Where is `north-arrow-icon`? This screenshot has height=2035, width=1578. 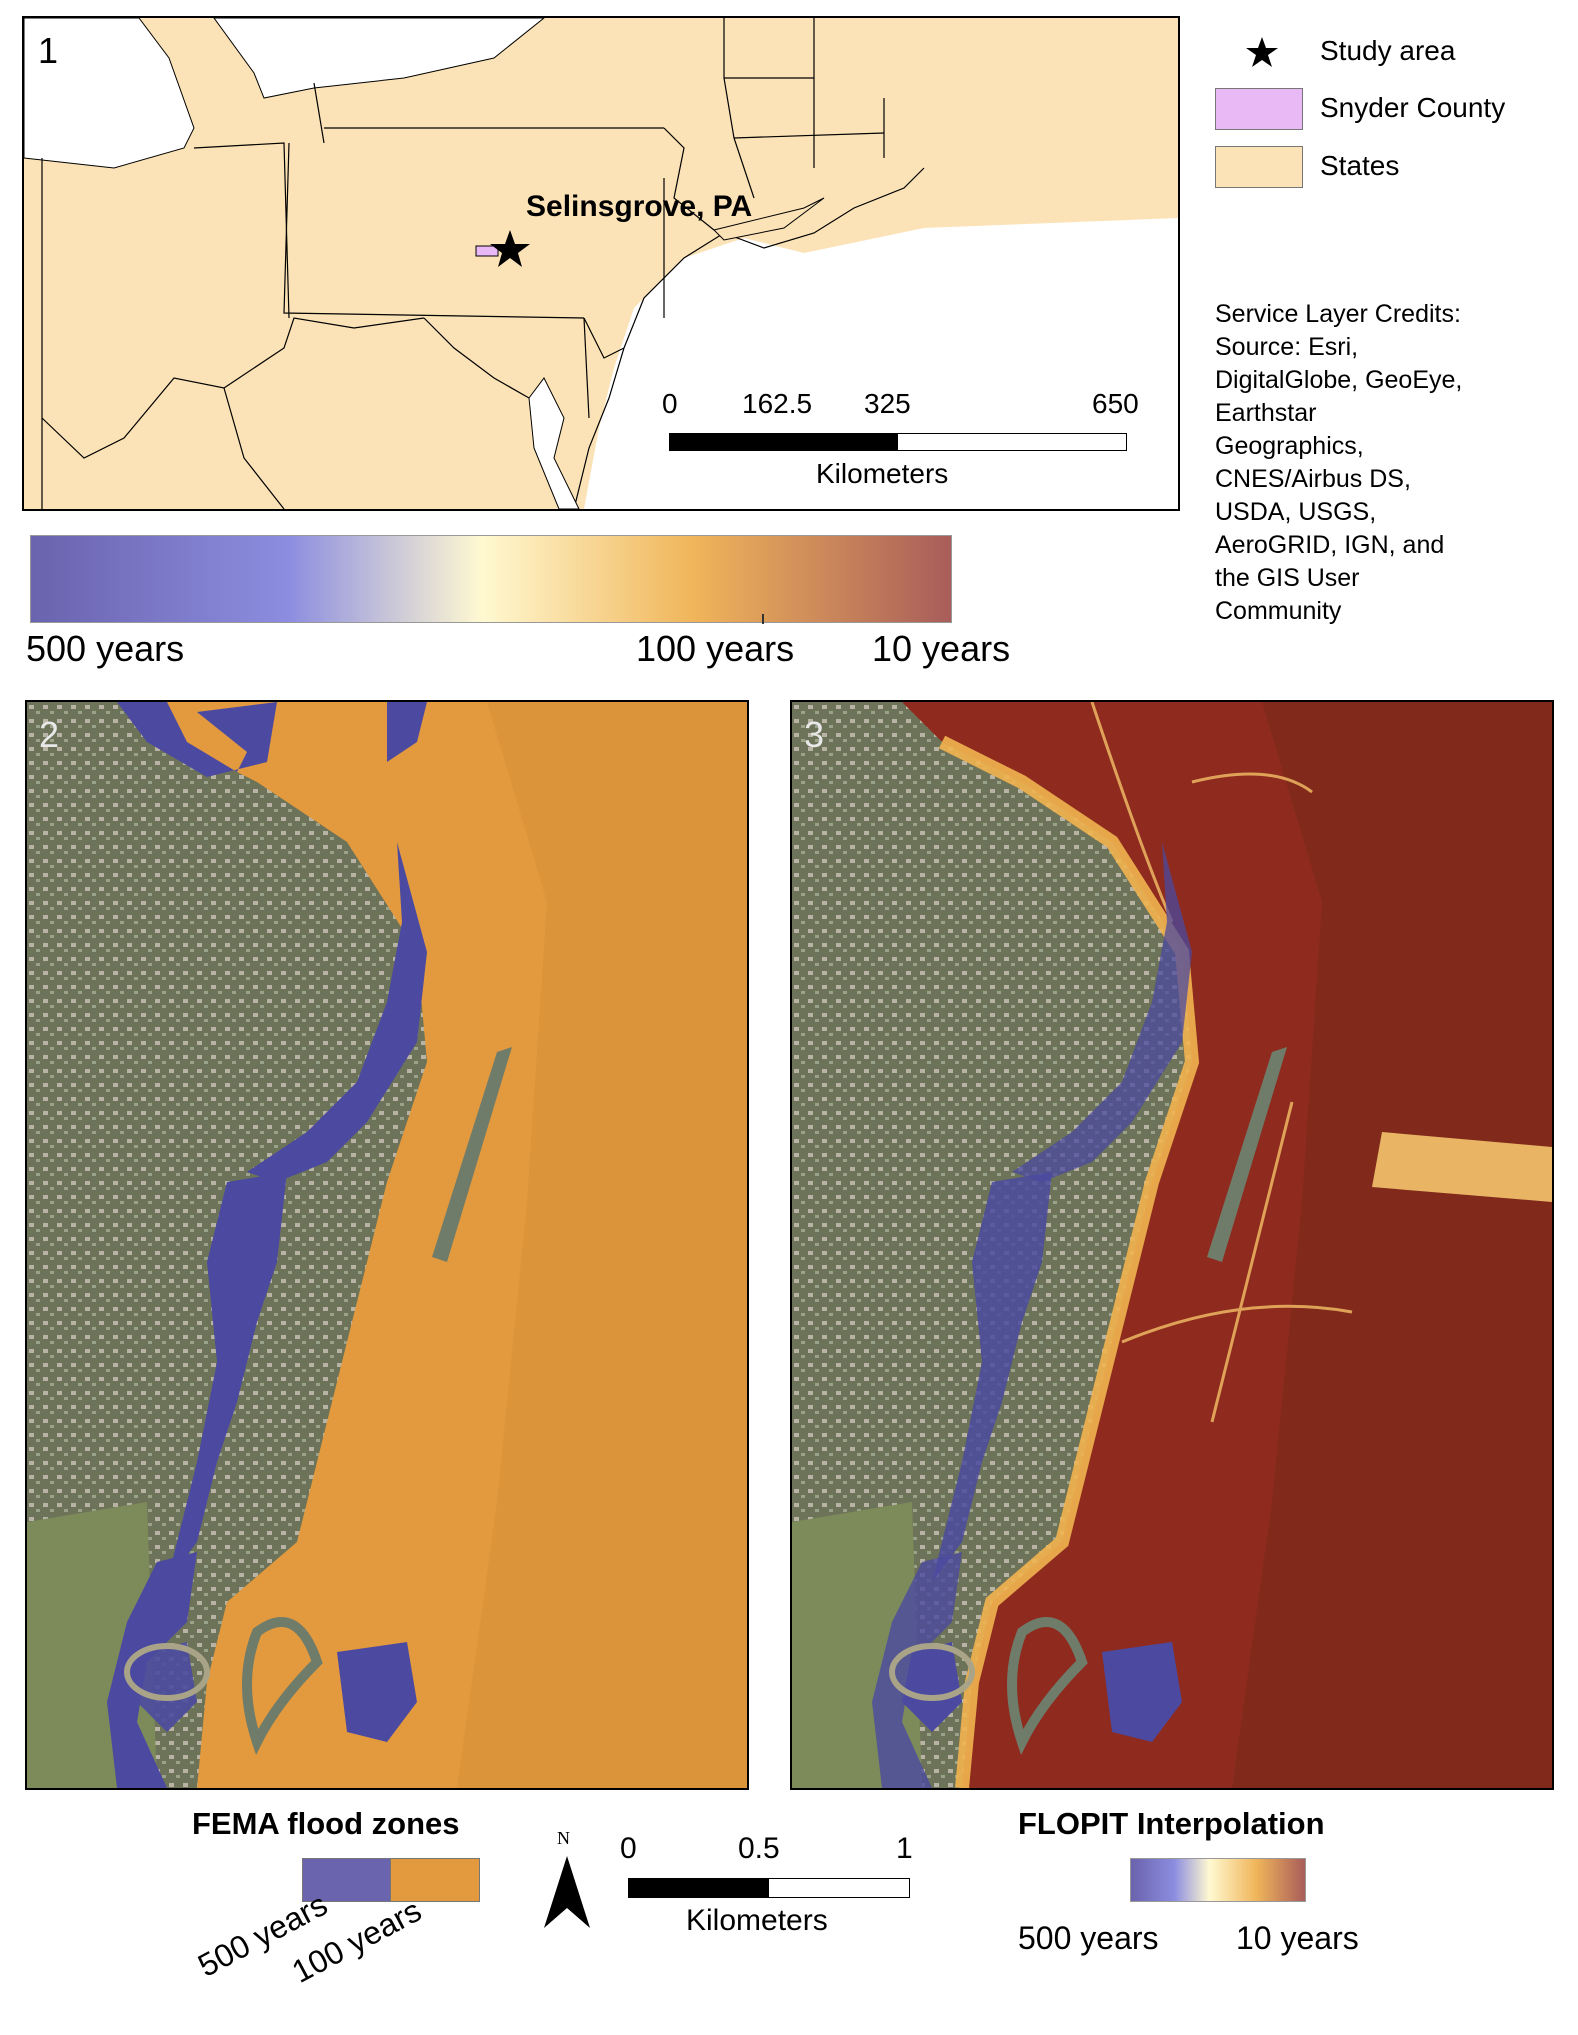
north-arrow-icon is located at coordinates (567, 1892).